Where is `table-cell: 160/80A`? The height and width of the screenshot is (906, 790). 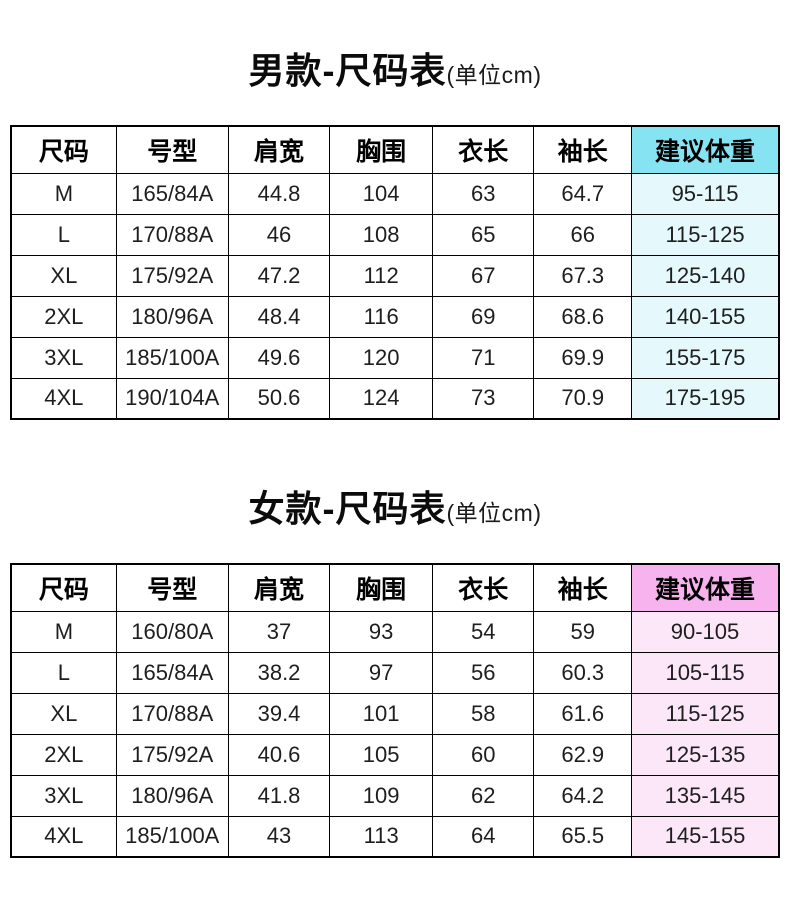 table-cell: 160/80A is located at coordinates (172, 631).